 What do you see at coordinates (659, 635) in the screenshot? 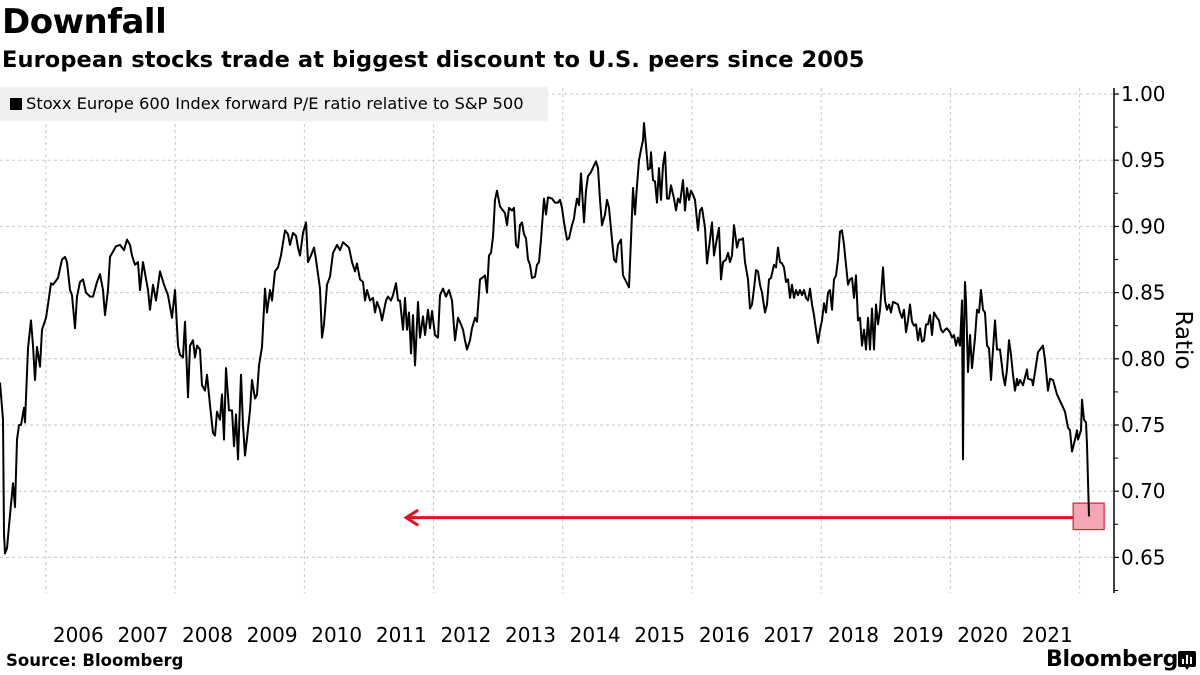
I see `x-tick-label: 2015` at bounding box center [659, 635].